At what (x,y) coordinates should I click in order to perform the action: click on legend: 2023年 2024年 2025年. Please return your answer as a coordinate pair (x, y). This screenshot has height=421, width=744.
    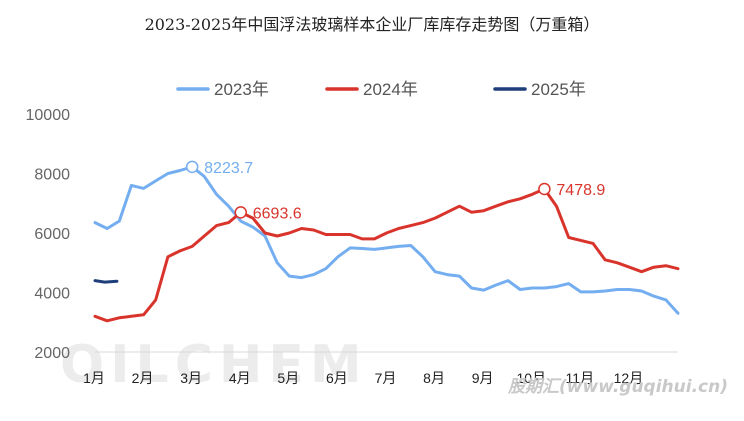
    Looking at the image, I should click on (381, 89).